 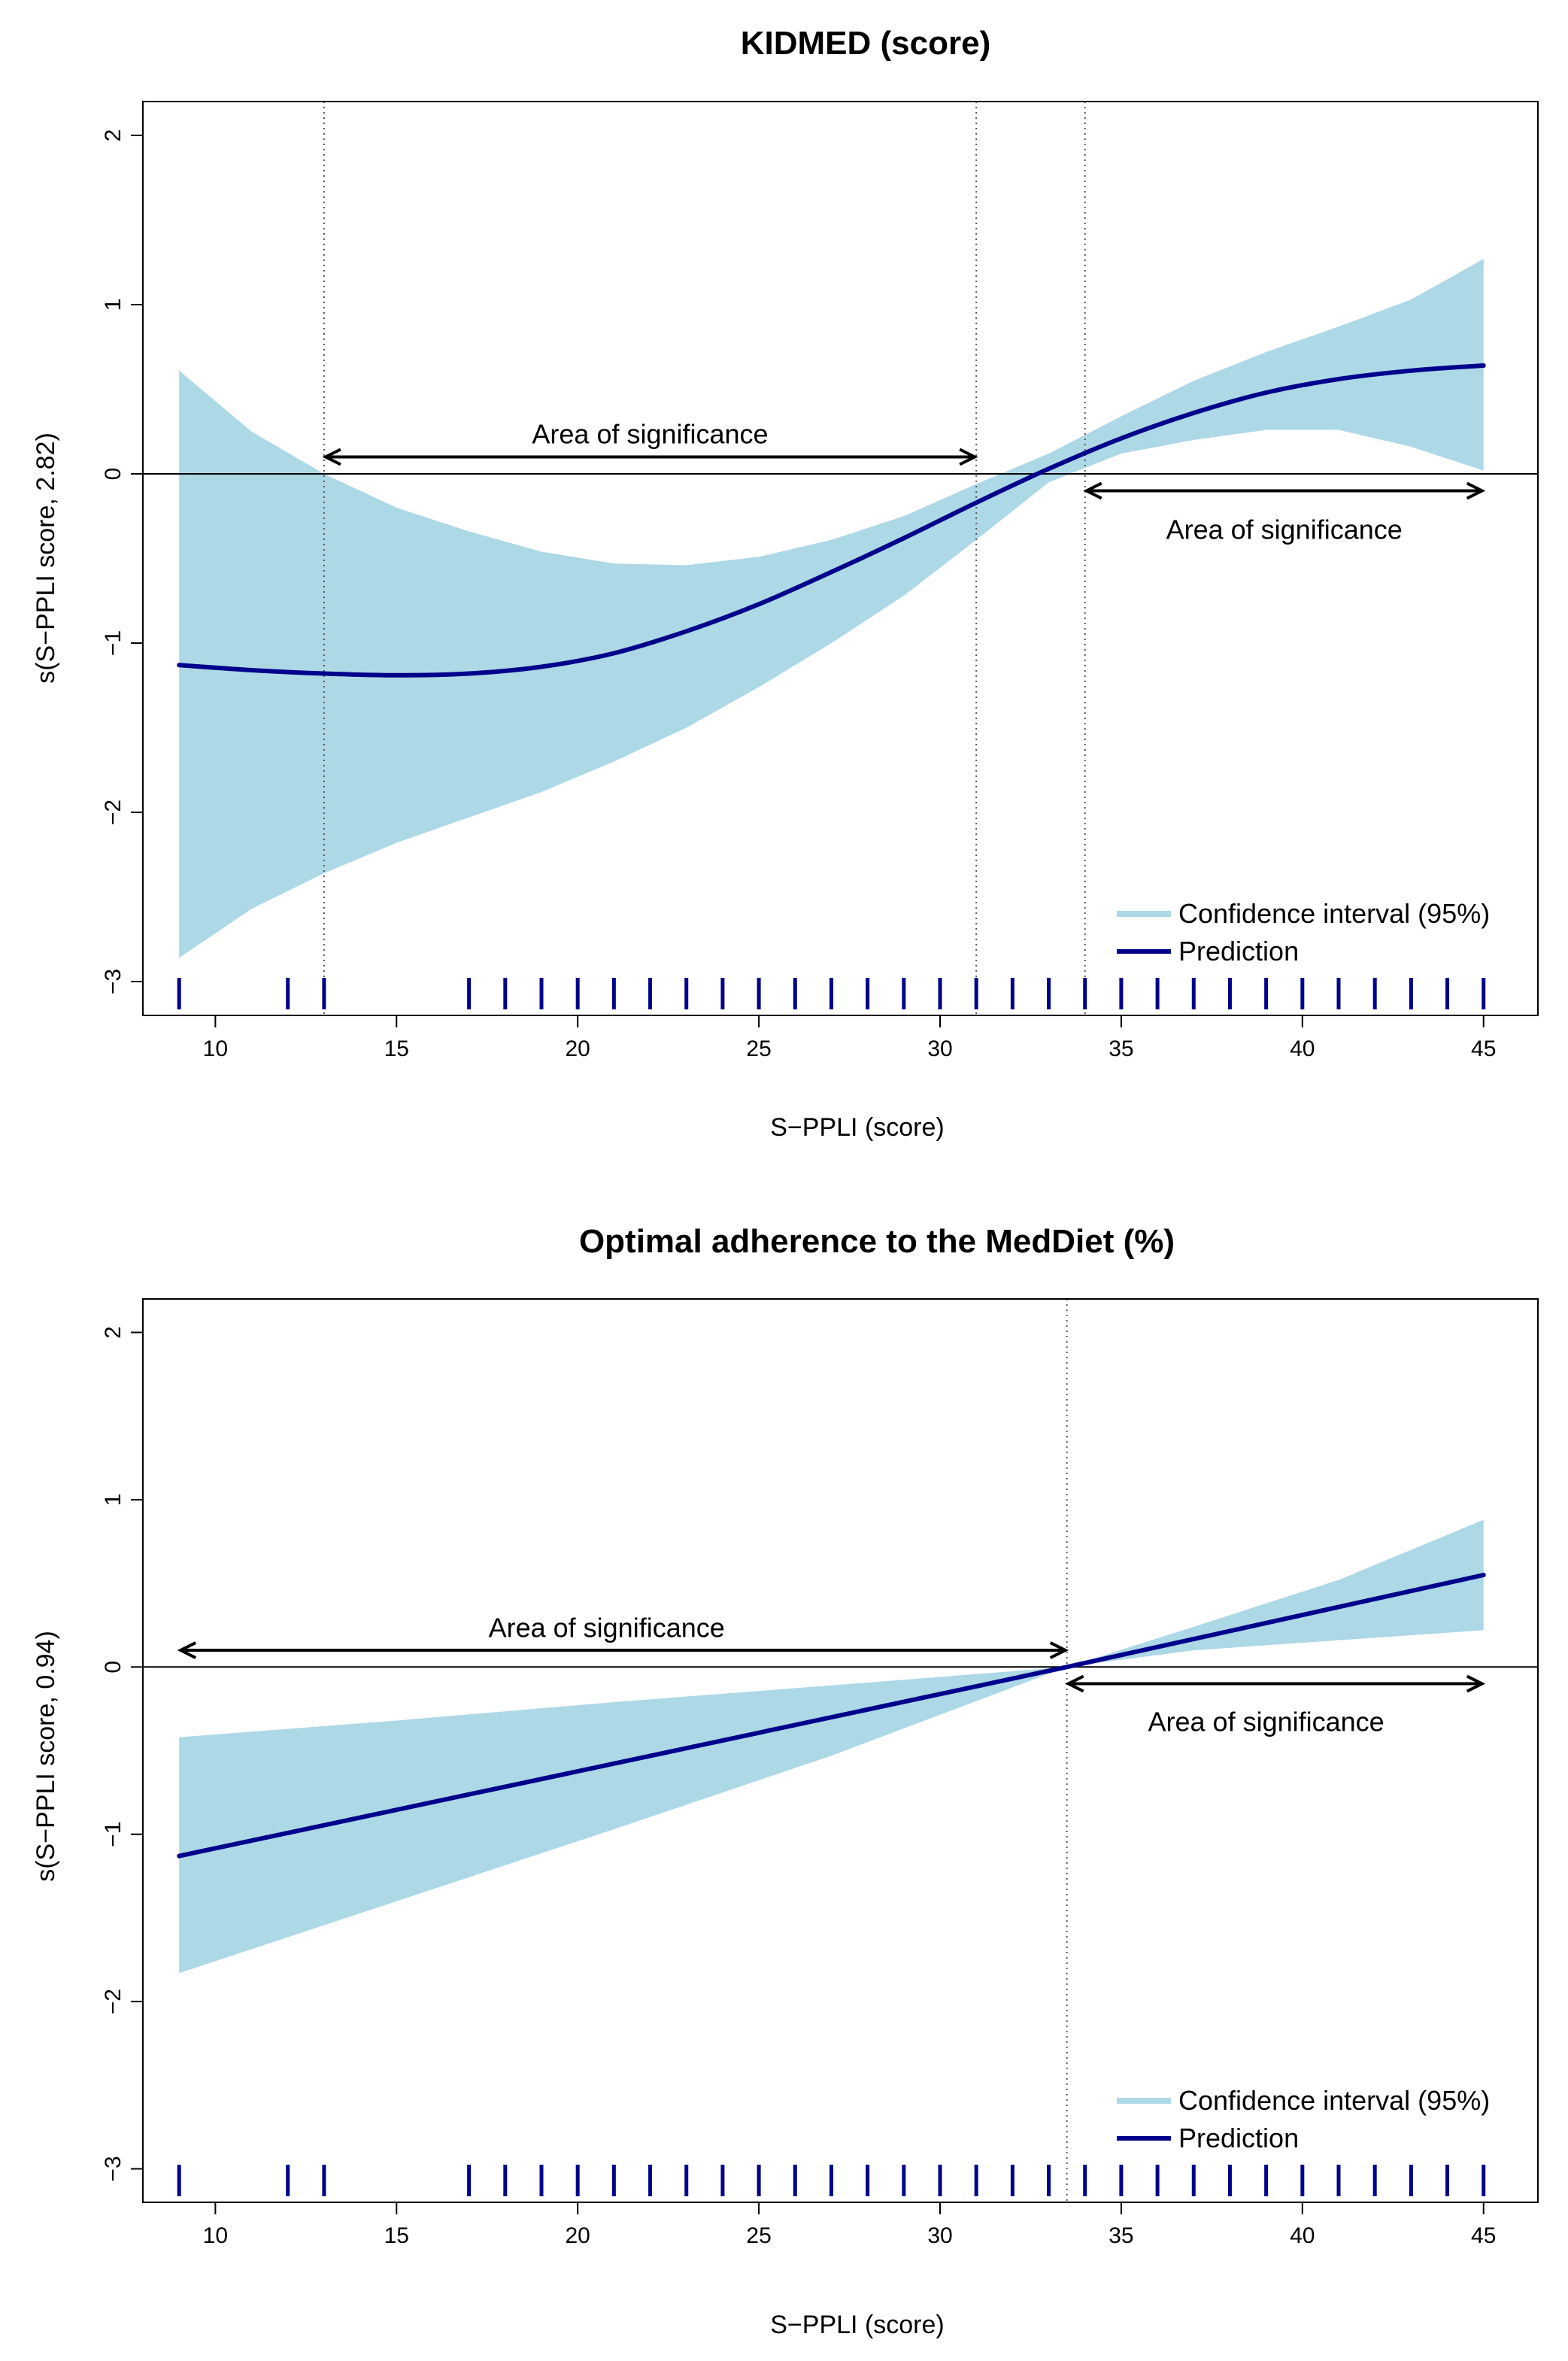 What do you see at coordinates (46, 558) in the screenshot?
I see `y-axis-title: s(S−PPLI score, 2.82)` at bounding box center [46, 558].